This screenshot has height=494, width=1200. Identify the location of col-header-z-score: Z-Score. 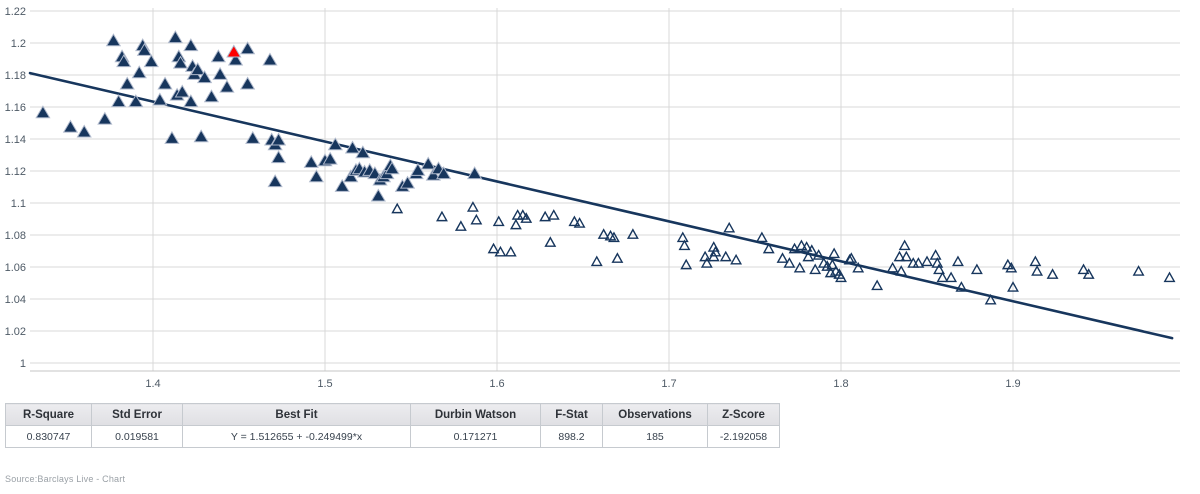
(743, 414).